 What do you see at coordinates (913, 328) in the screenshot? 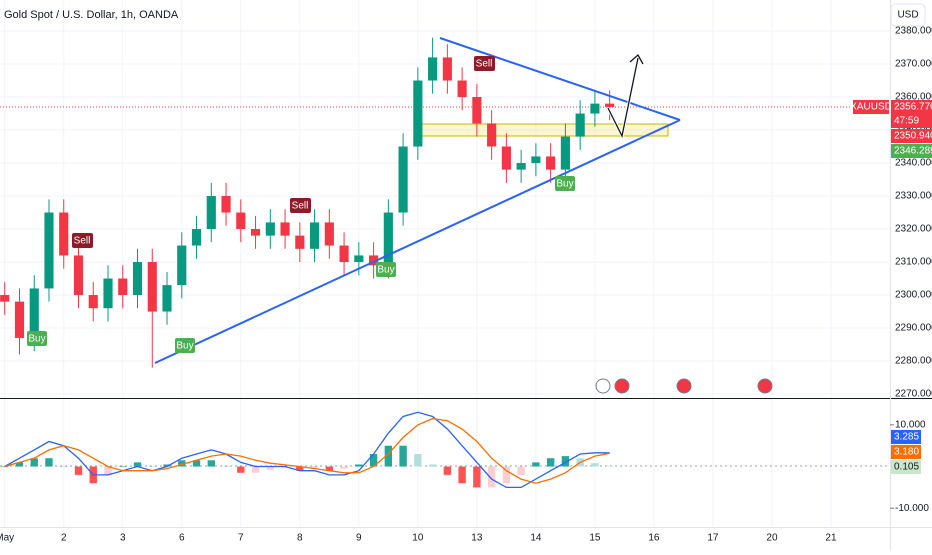
I see `y-tick-label: 2290.000` at bounding box center [913, 328].